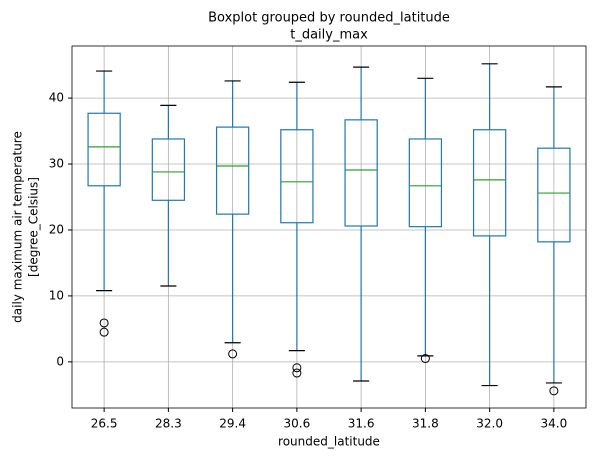 This screenshot has width=595, height=465. Describe the element at coordinates (232, 424) in the screenshot. I see `x-tick-label: 29.4` at that location.